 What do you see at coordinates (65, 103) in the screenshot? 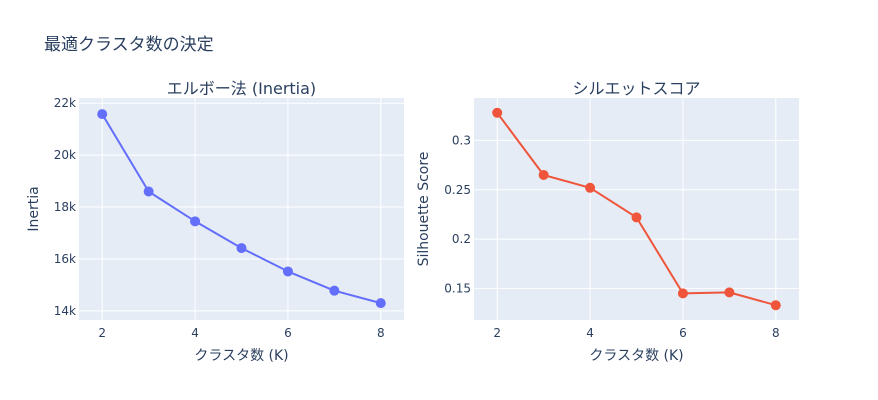
I see `elbow-y-tick-label: 22k` at bounding box center [65, 103].